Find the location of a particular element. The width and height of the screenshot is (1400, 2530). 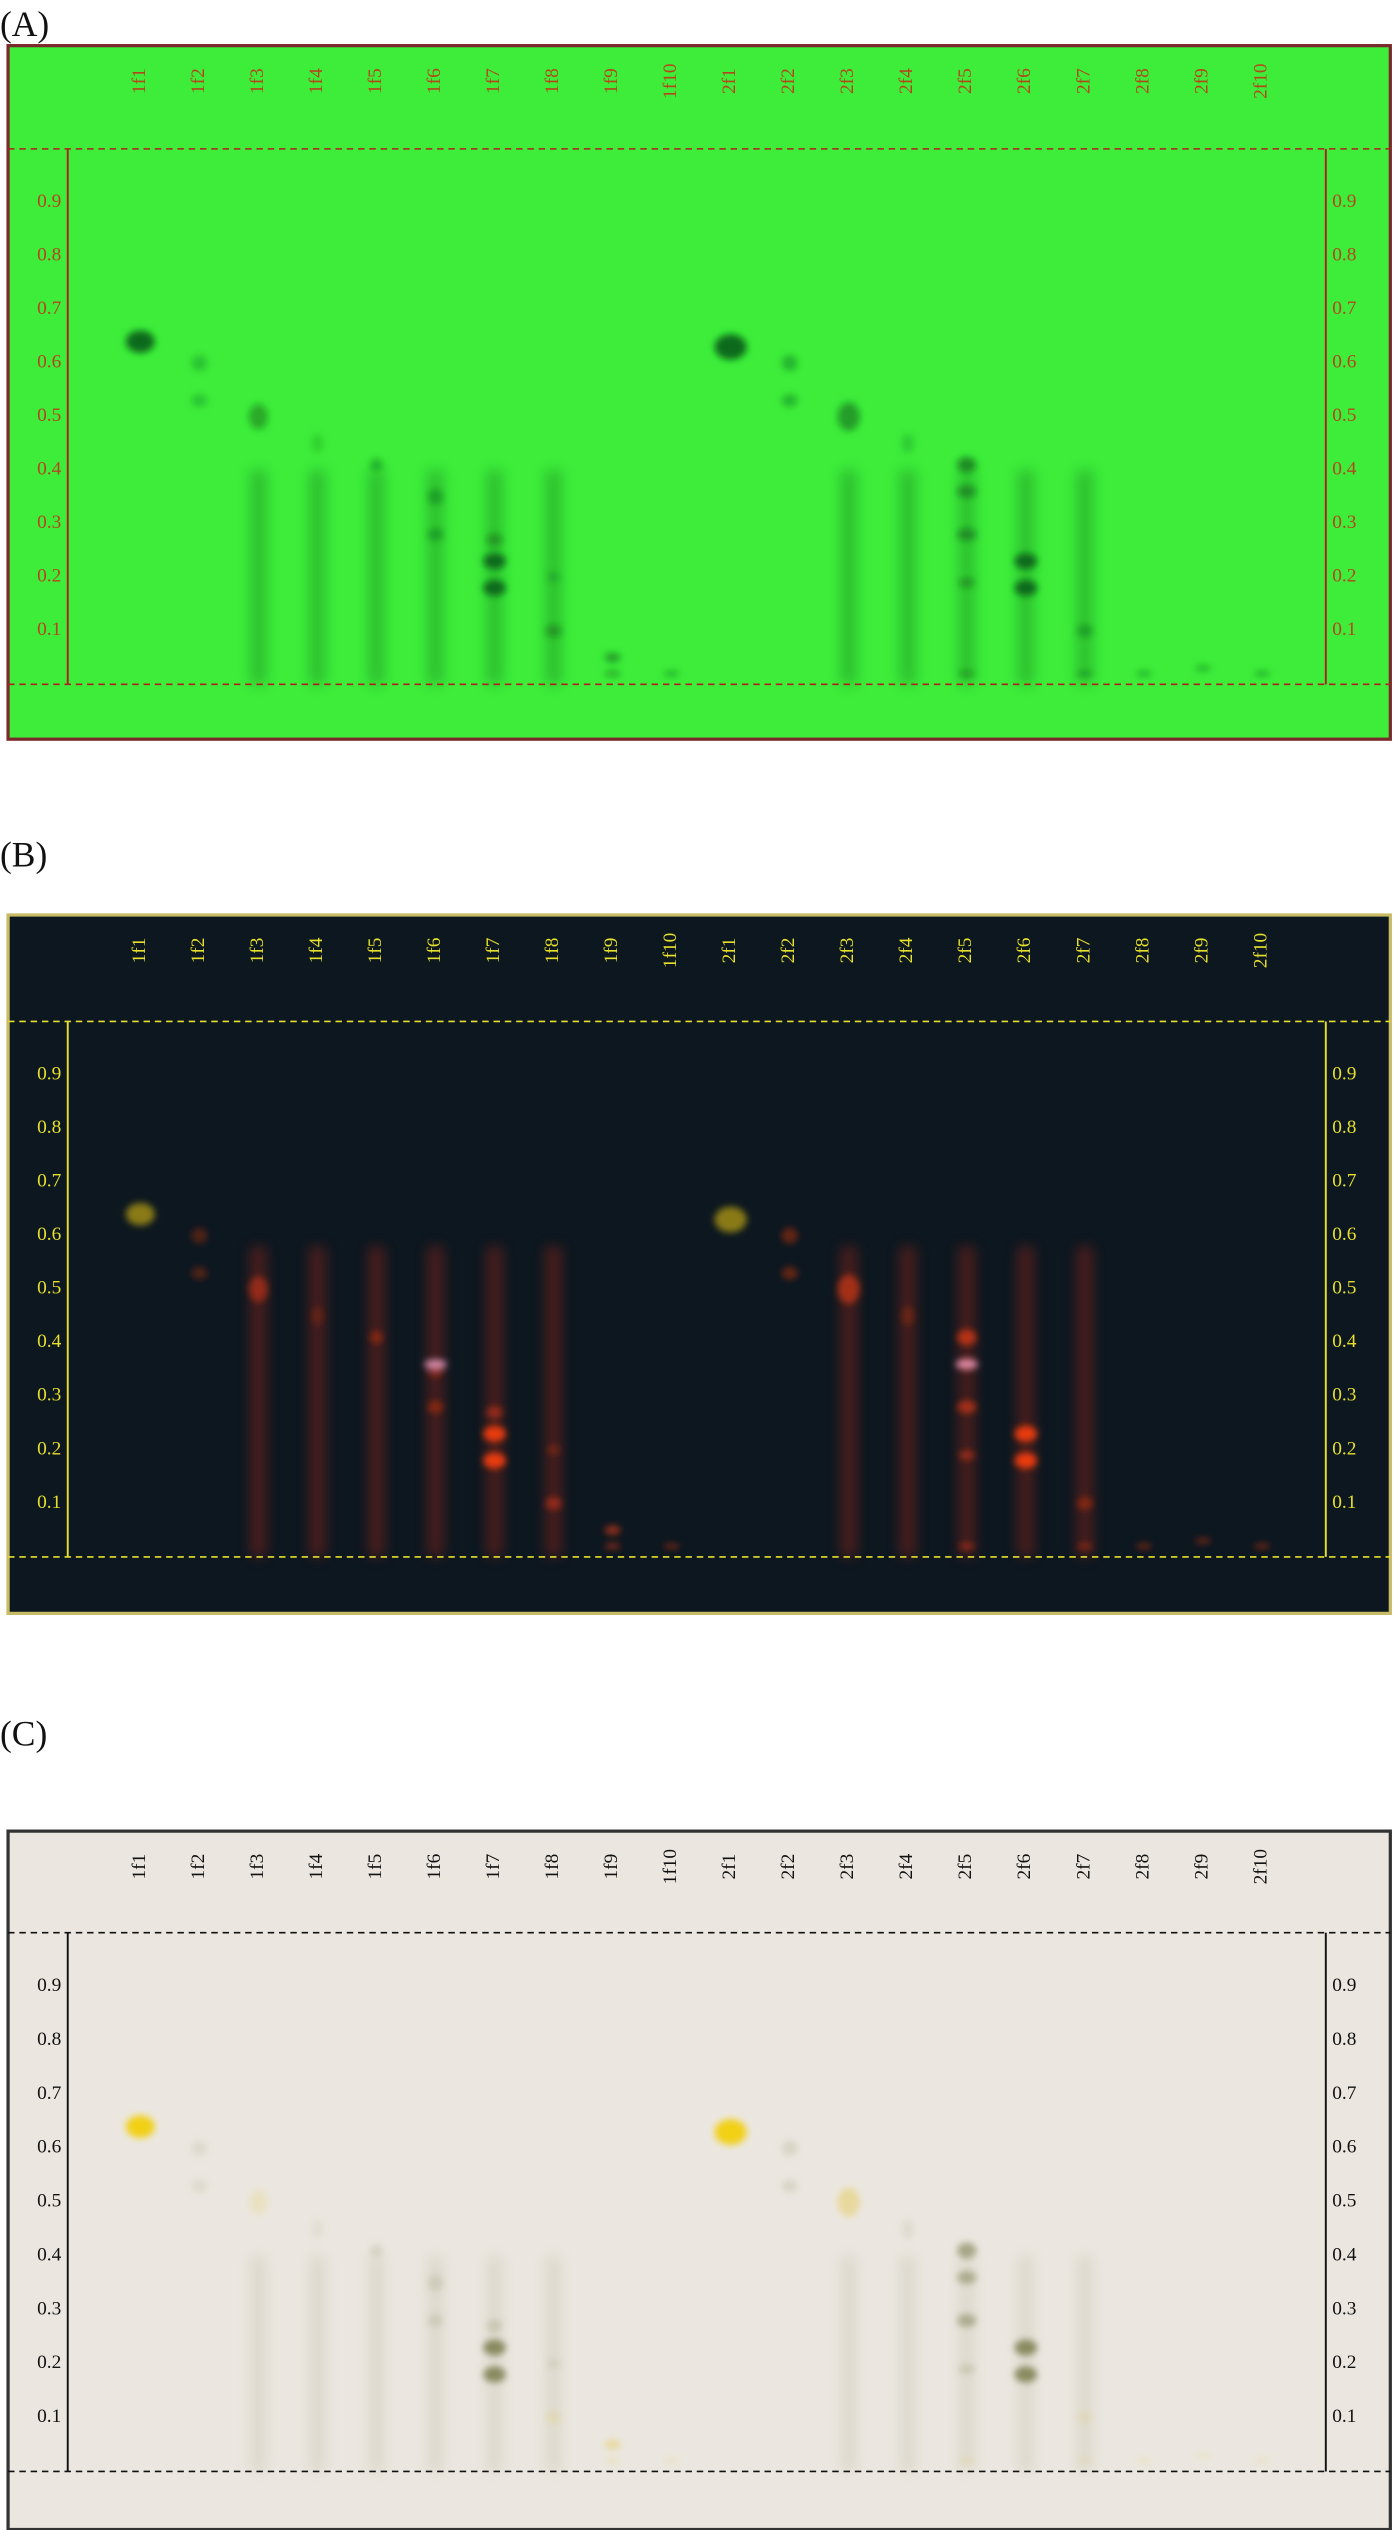

rf-tick-left: 0.9 is located at coordinates (49, 1985).